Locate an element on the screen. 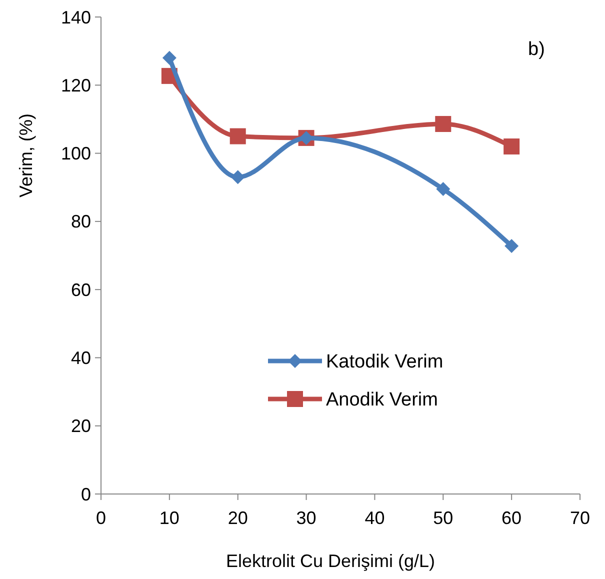  x-tick-label: 10 is located at coordinates (169, 518).